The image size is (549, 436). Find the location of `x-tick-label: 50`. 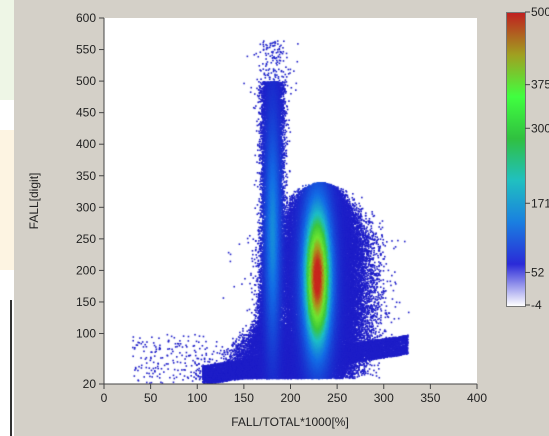

x-tick-label: 50 is located at coordinates (151, 398).